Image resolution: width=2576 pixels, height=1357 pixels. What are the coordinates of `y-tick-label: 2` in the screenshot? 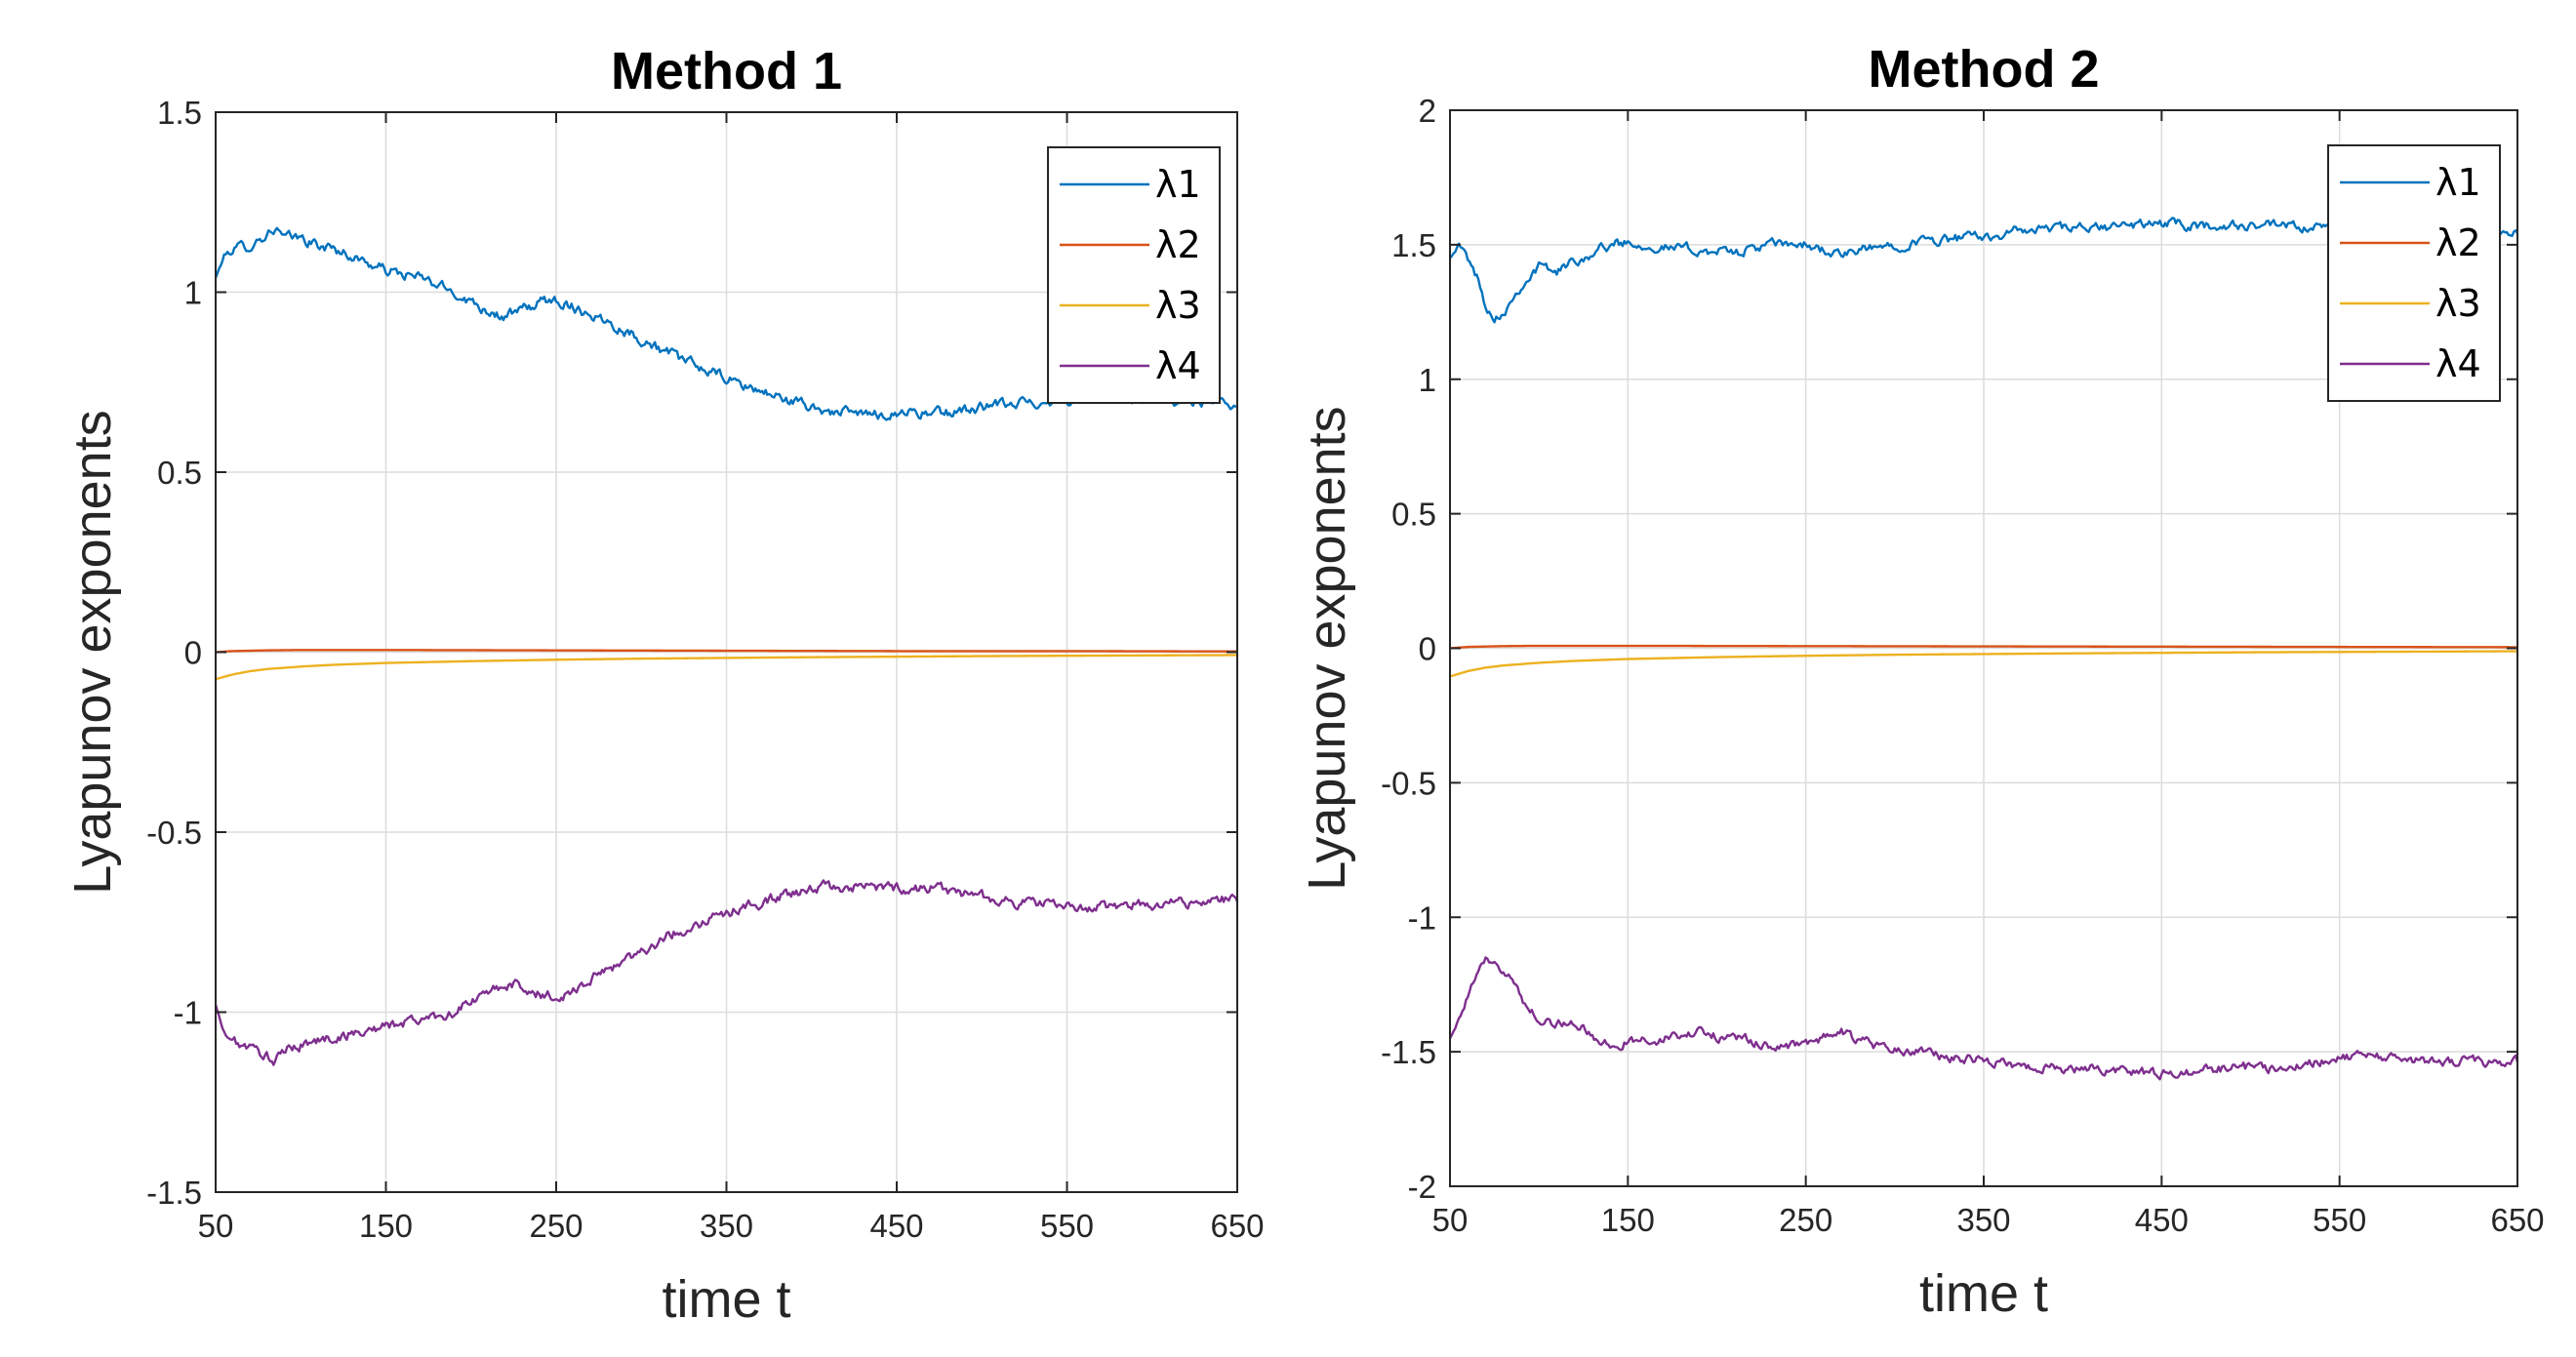 It's located at (1427, 111).